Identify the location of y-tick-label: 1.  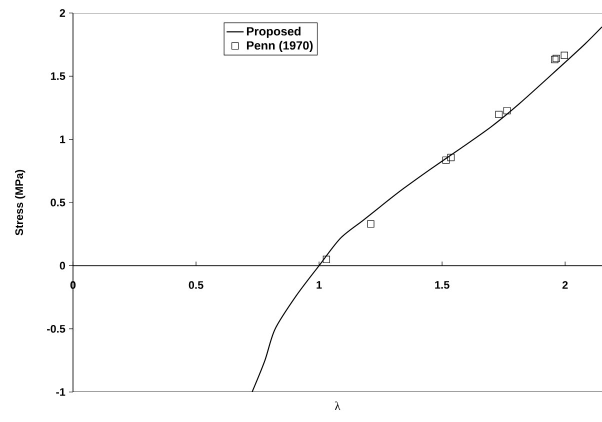
(63, 140).